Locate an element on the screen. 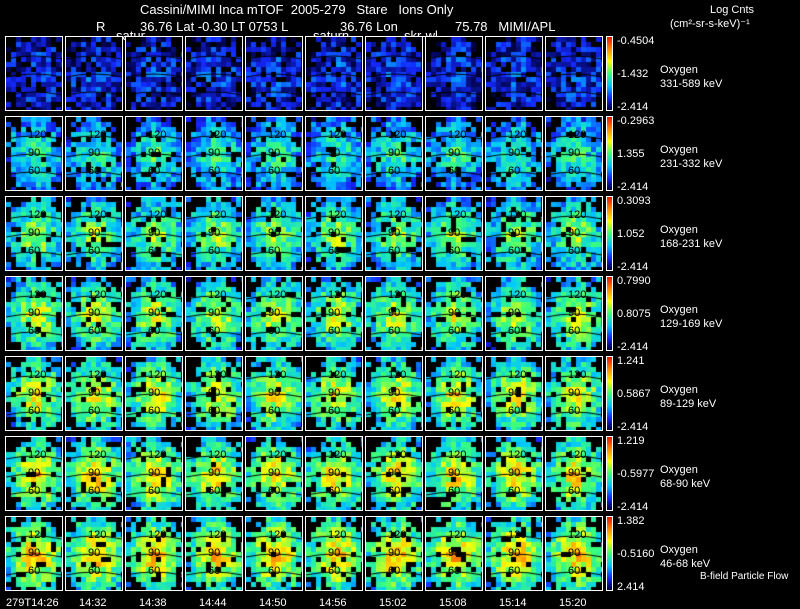 The height and width of the screenshot is (609, 800). header-r: R is located at coordinates (101, 26).